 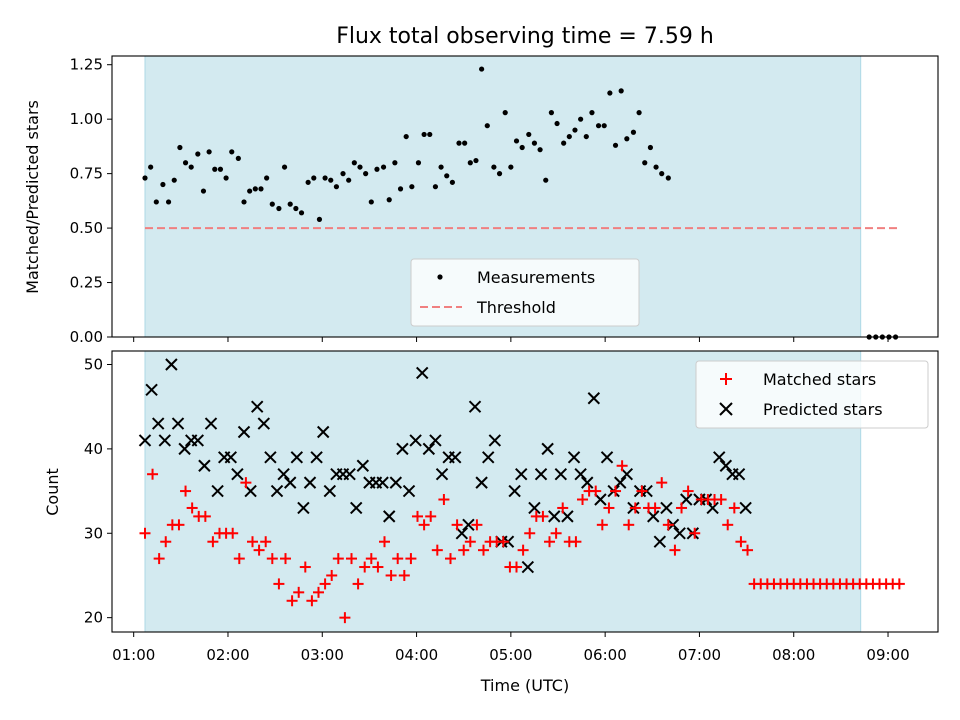 What do you see at coordinates (322, 655) in the screenshot?
I see `bottom-x-tick-label: 03:00` at bounding box center [322, 655].